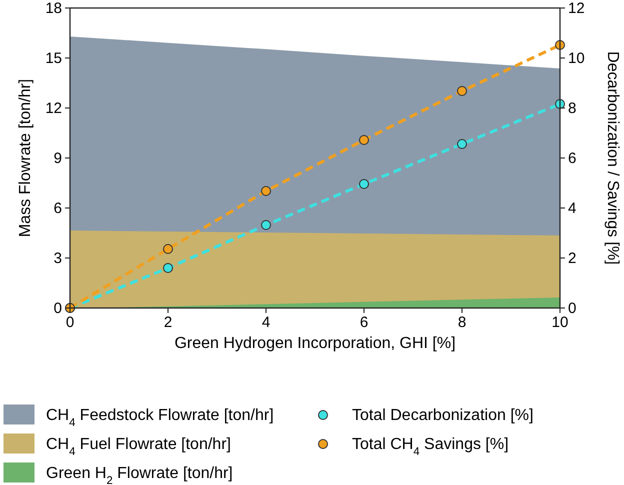 The image size is (624, 485). I want to click on y2-tick-label: 2, so click(572, 258).